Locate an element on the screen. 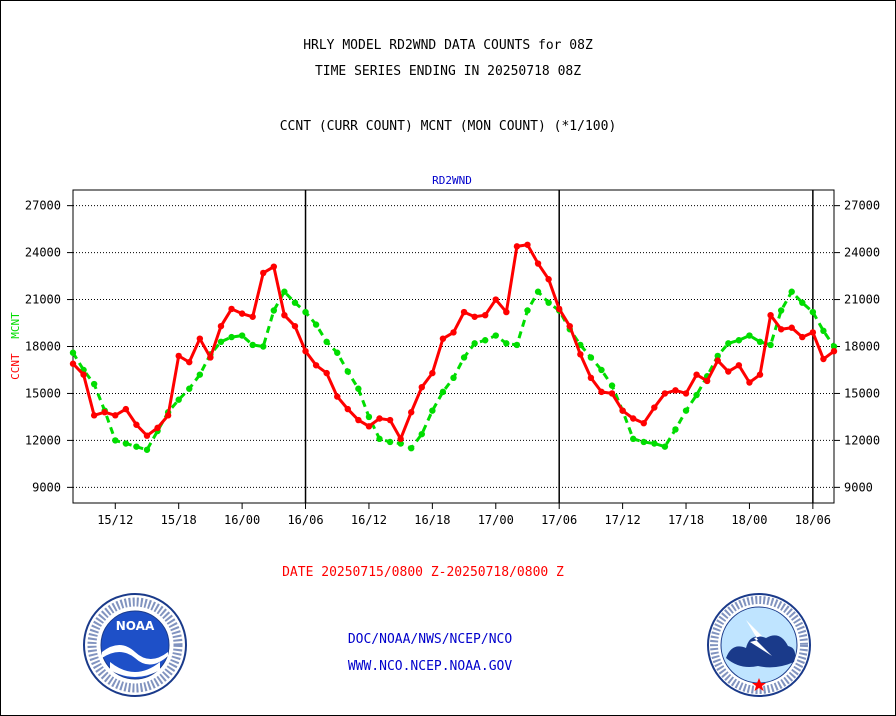  x-tick-label: 17/12 is located at coordinates (623, 520).